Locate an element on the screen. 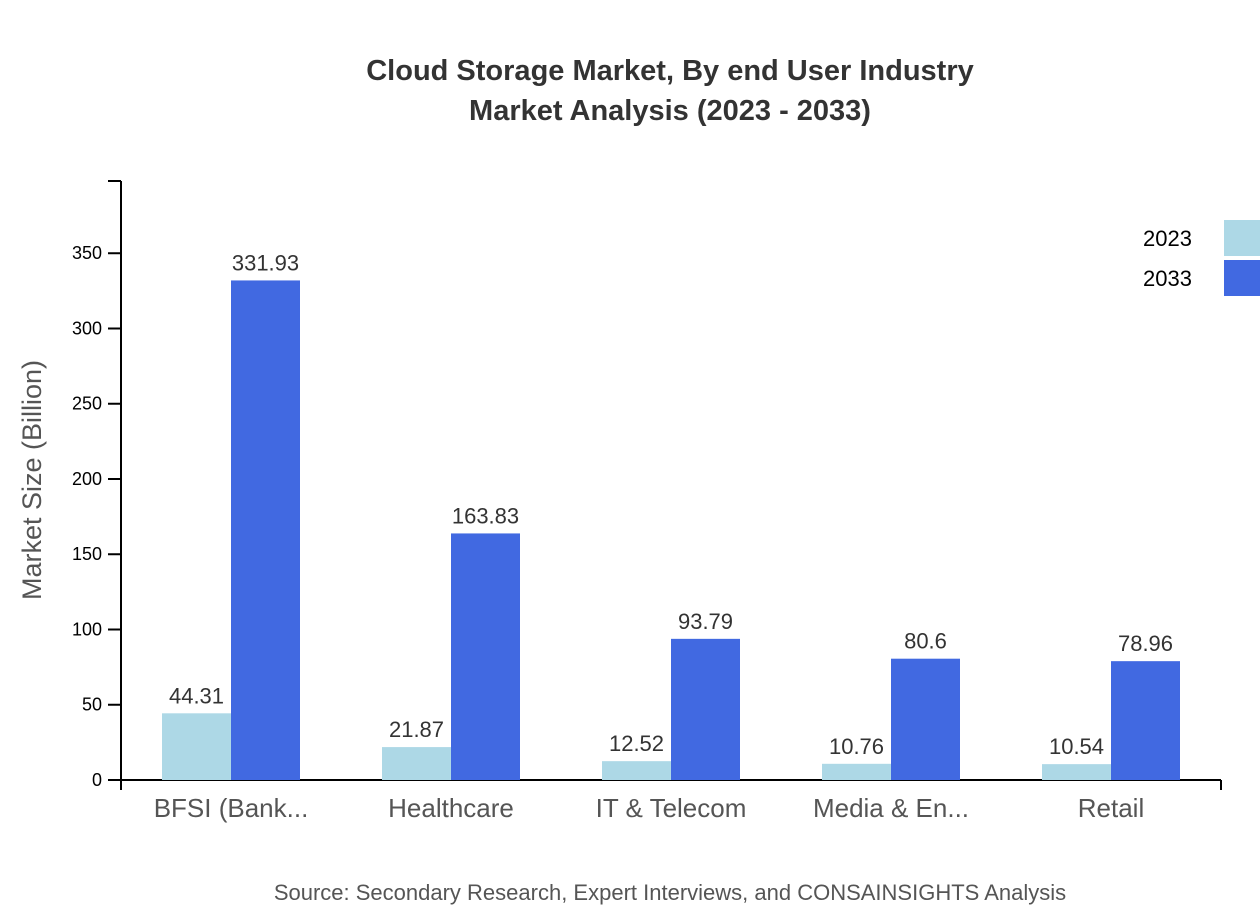 This screenshot has width=1260, height=920. y-axis-label: Market Size (Billion) is located at coordinates (32, 480).